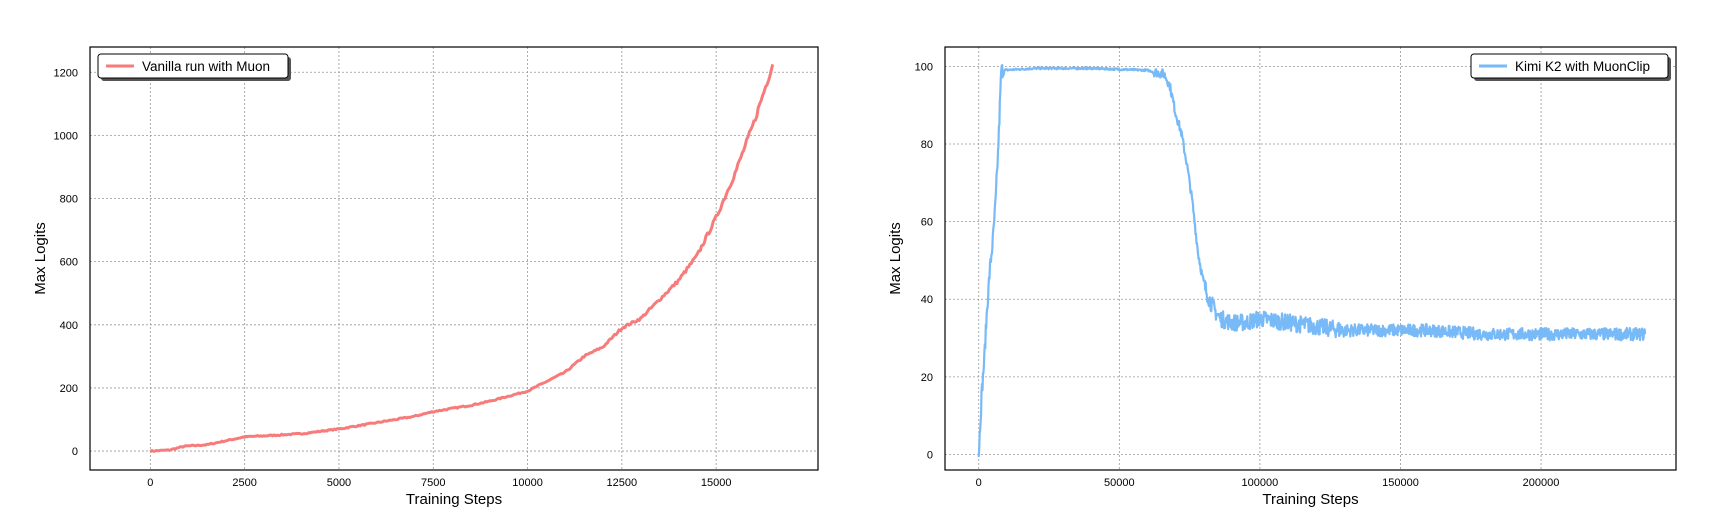  I want to click on legend-label: Vanilla run with Muon, so click(206, 66).